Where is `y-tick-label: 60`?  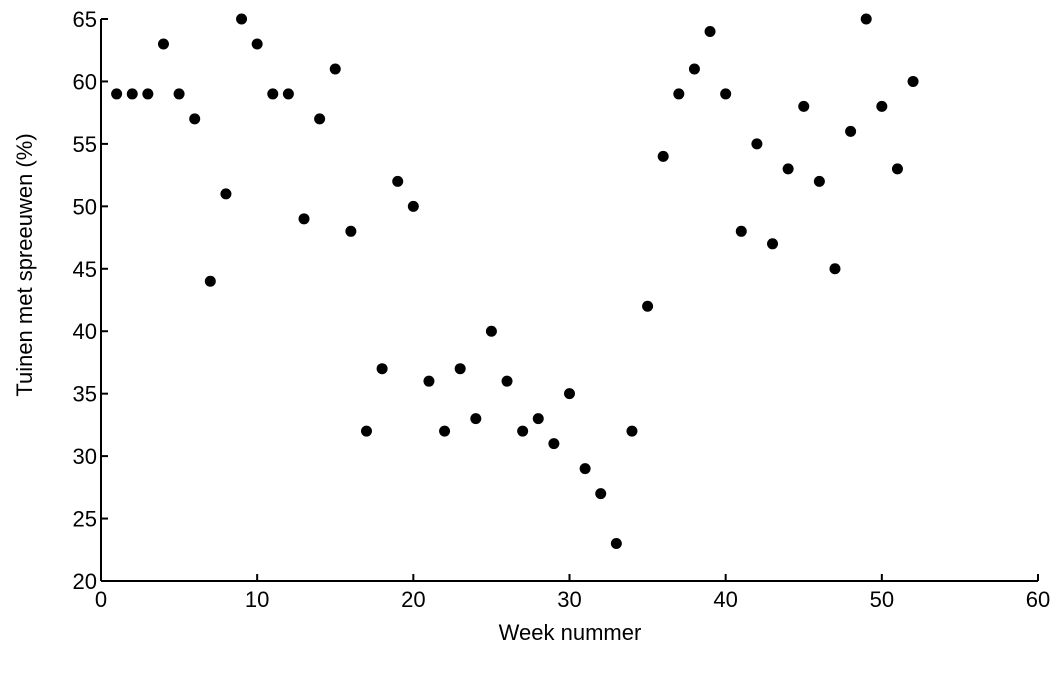 y-tick-label: 60 is located at coordinates (85, 81).